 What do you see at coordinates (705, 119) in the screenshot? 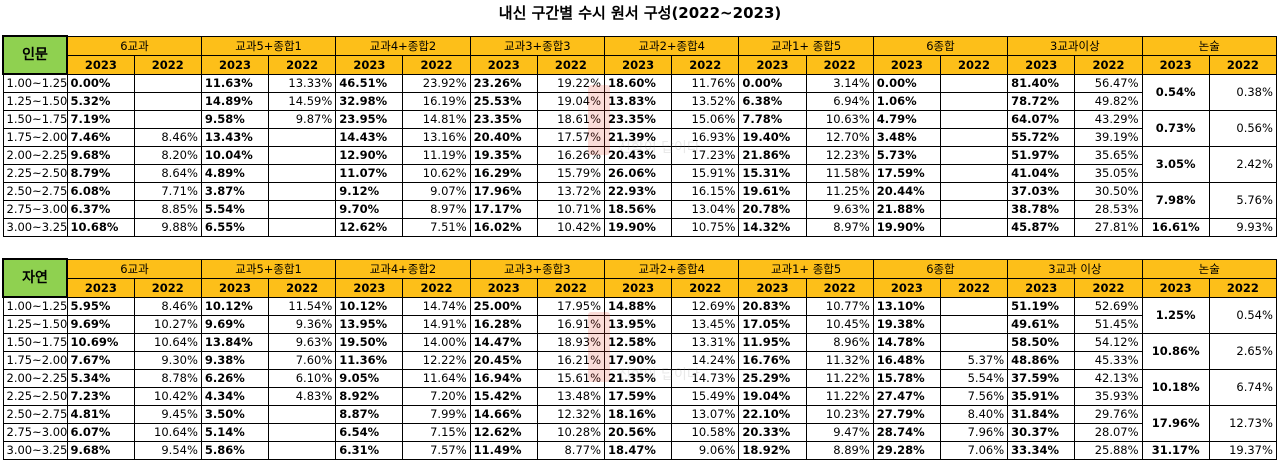
I see `value-2022: 15.06%` at bounding box center [705, 119].